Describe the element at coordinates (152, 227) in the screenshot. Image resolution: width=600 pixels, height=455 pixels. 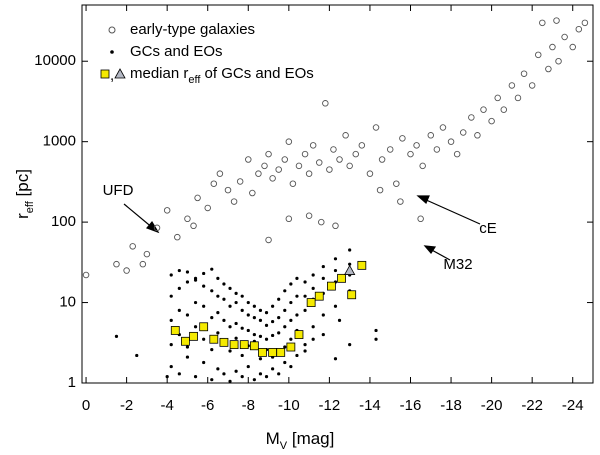
I see `arrow-head` at that location.